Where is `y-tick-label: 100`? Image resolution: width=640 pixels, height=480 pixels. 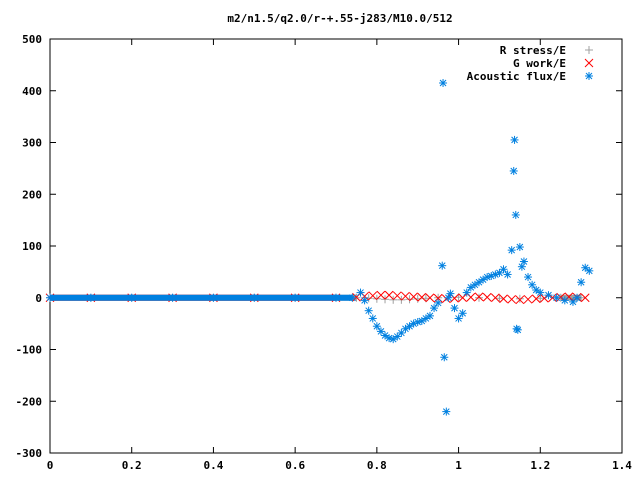 y-tick-label: 100 is located at coordinates (32, 246).